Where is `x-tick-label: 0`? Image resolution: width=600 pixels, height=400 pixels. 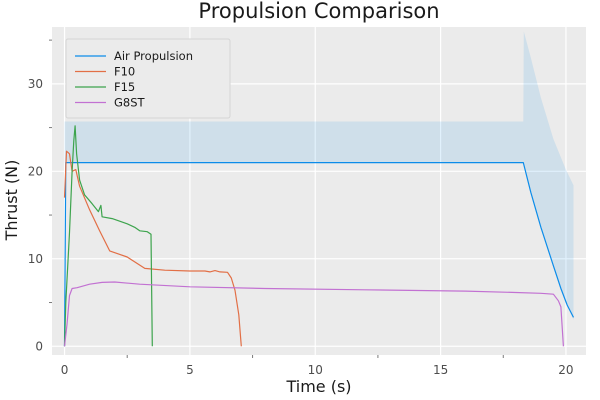
x-tick-label: 0 is located at coordinates (65, 370).